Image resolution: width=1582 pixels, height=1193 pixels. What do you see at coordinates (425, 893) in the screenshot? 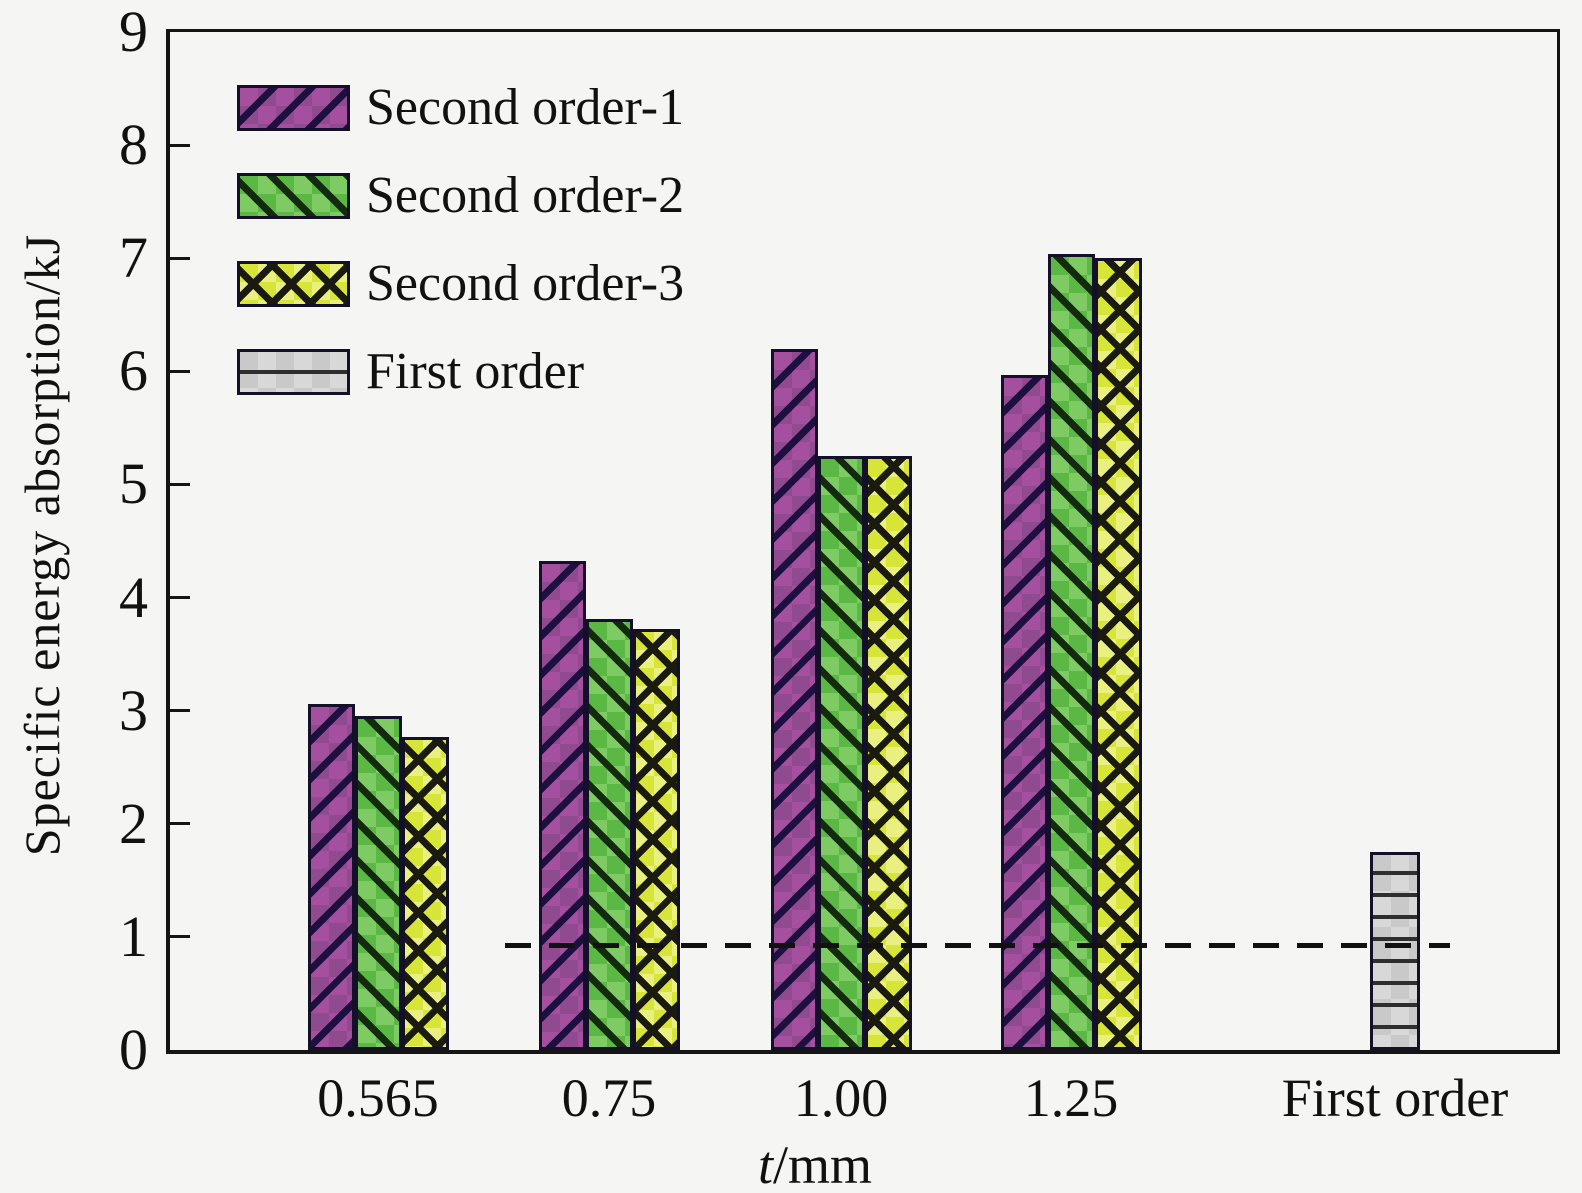
I see `bar-second-order-3-0.565` at bounding box center [425, 893].